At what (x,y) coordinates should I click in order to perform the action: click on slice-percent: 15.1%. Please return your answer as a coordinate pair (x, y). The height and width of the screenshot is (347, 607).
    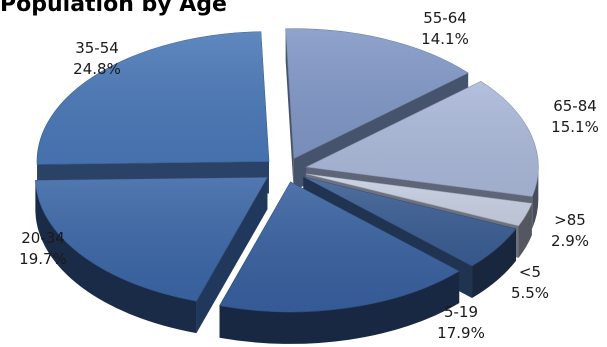
    Looking at the image, I should click on (575, 127).